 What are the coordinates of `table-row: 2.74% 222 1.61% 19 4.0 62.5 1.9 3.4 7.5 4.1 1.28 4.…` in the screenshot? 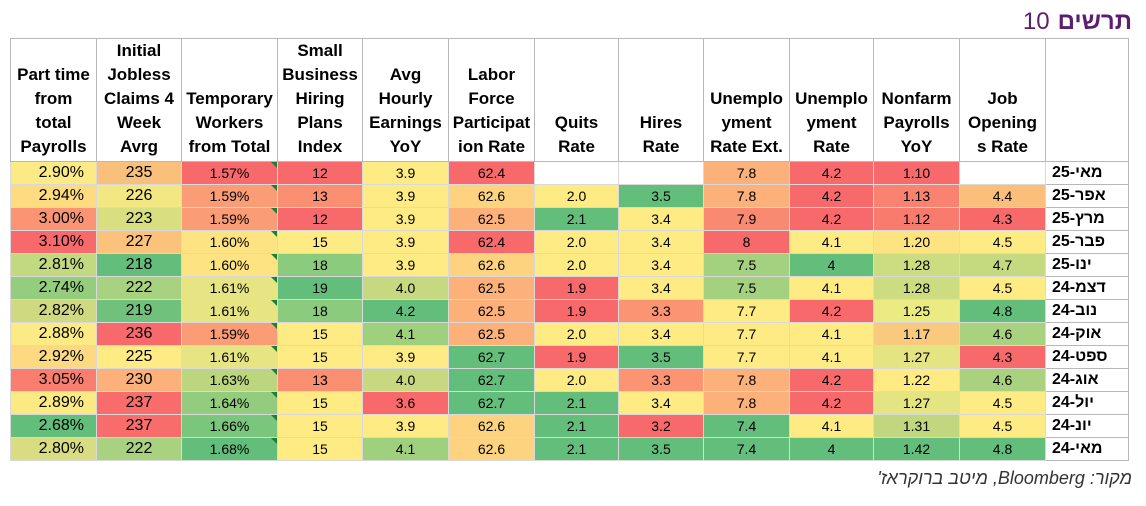 It's located at (569, 288).